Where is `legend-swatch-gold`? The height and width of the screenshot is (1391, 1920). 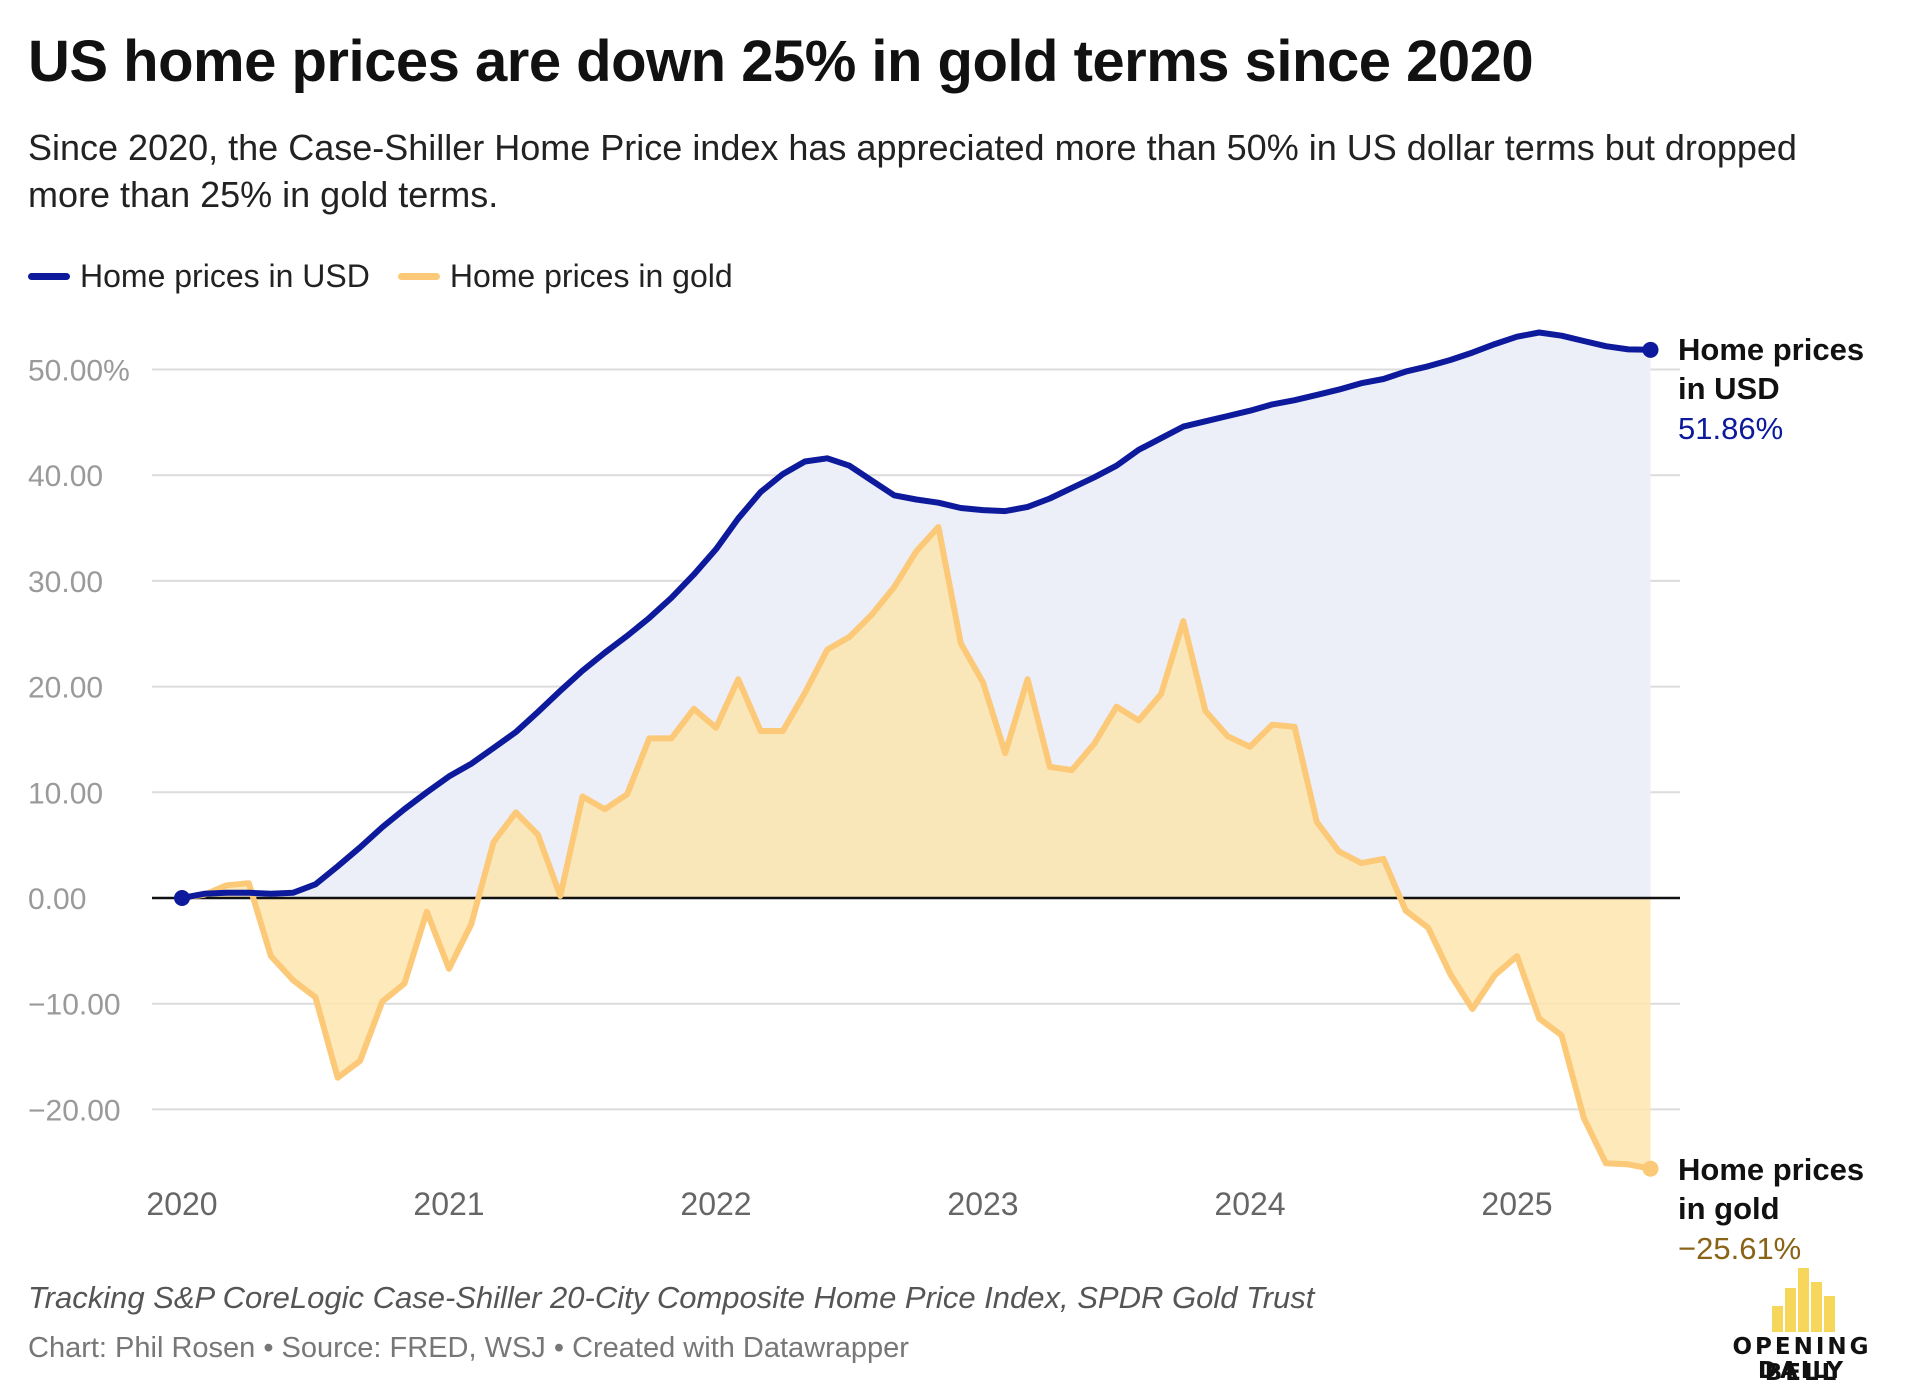 legend-swatch-gold is located at coordinates (418, 276).